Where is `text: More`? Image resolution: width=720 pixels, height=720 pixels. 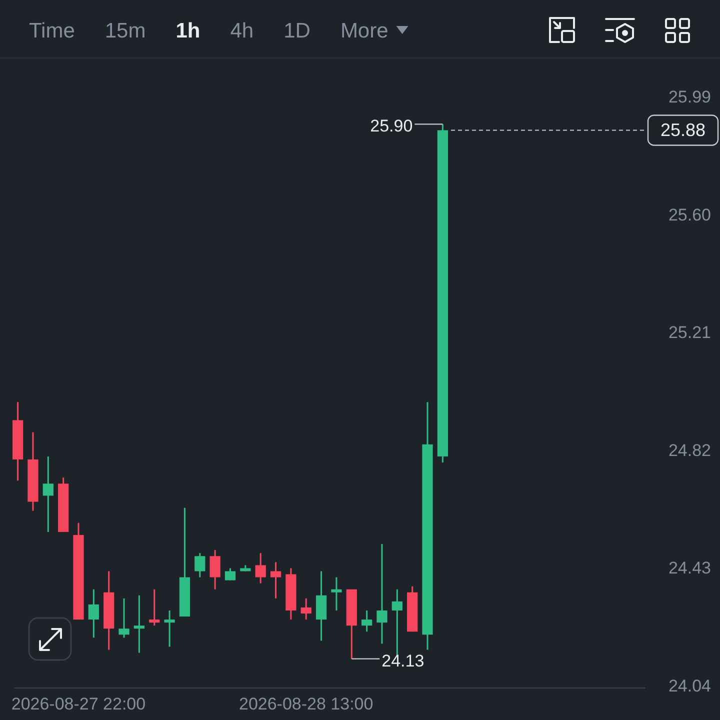 text: More is located at coordinates (364, 31).